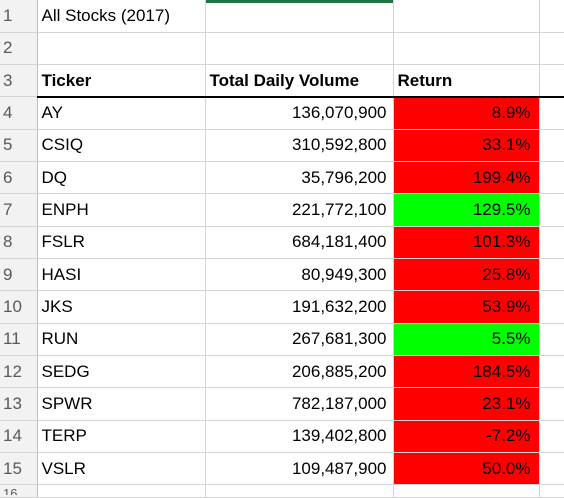 The height and width of the screenshot is (498, 564). What do you see at coordinates (121, 178) in the screenshot?
I see `ticker-cell: DQ` at bounding box center [121, 178].